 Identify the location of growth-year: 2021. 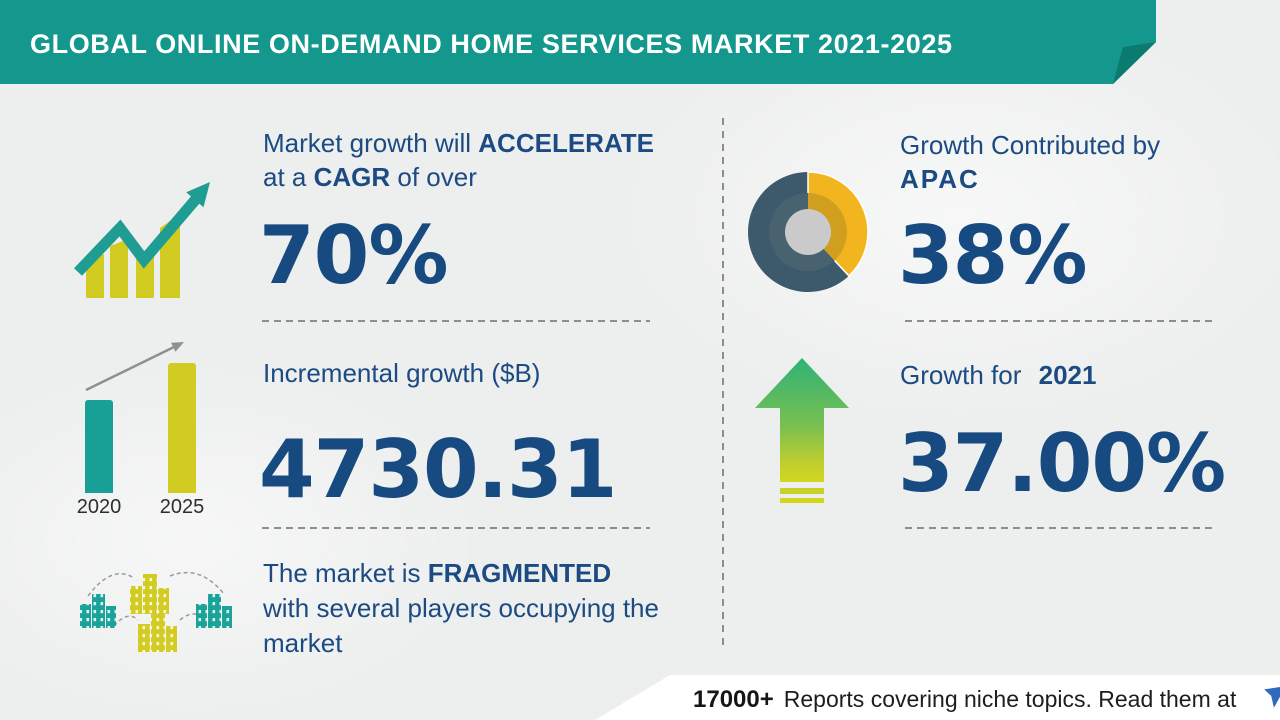
(1067, 375).